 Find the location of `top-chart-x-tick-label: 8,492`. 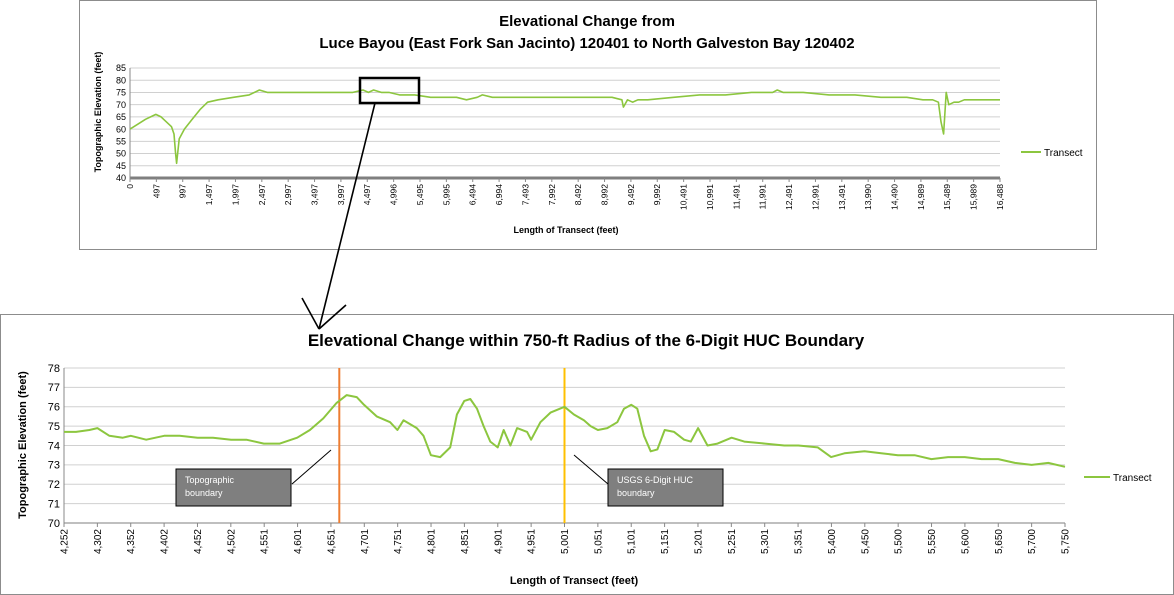

top-chart-x-tick-label: 8,492 is located at coordinates (578, 195).